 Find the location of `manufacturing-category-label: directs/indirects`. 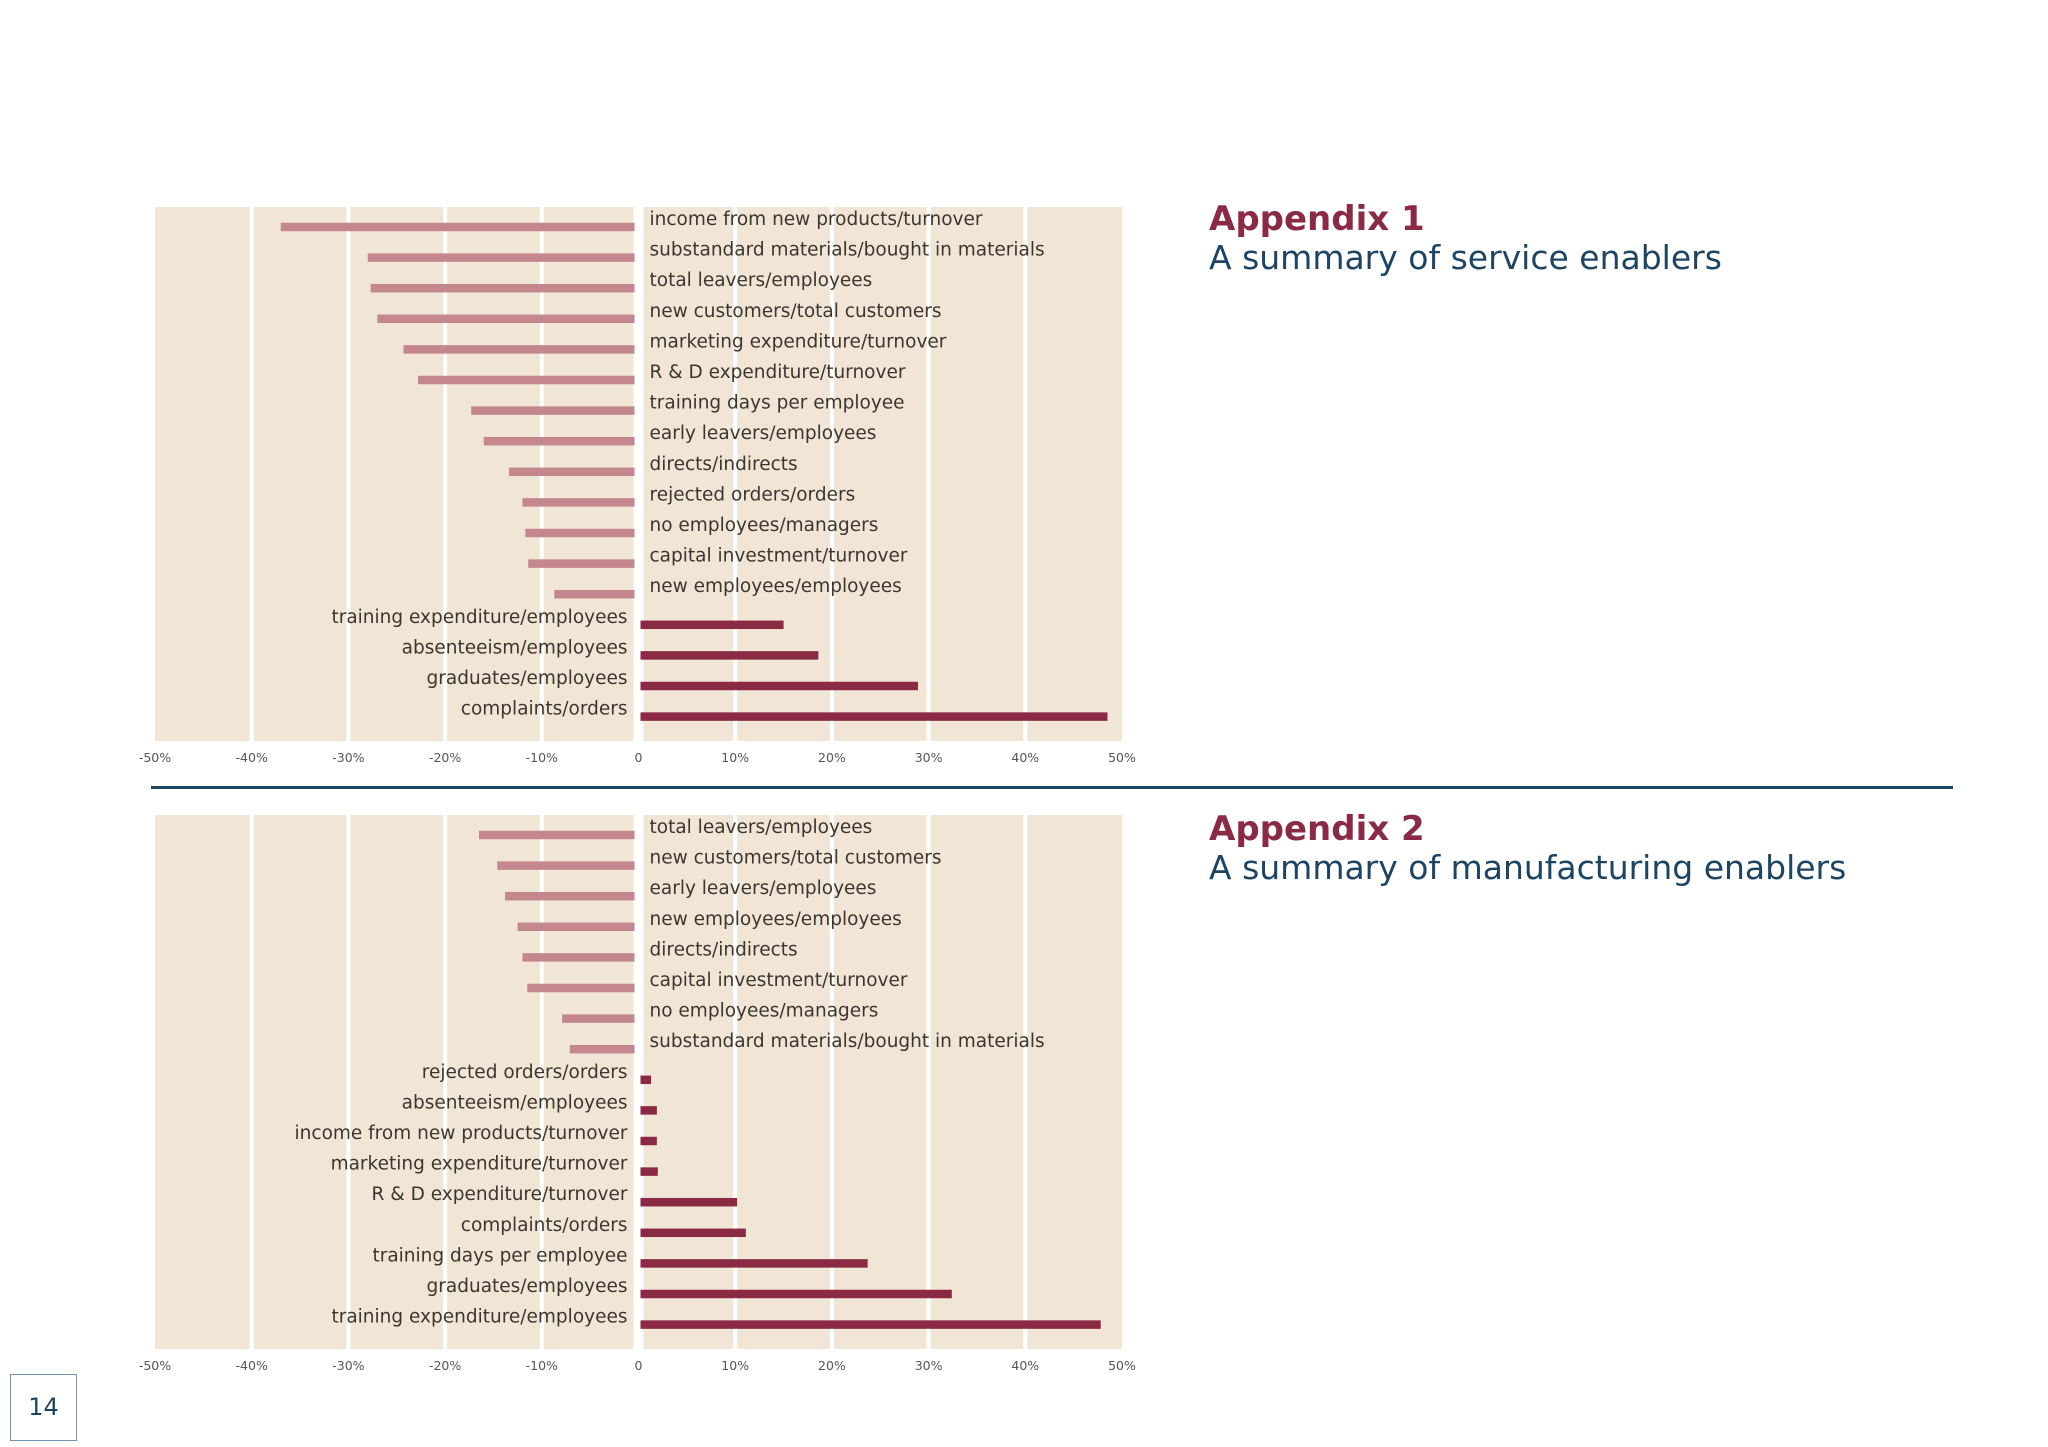

manufacturing-category-label: directs/indirects is located at coordinates (724, 949).